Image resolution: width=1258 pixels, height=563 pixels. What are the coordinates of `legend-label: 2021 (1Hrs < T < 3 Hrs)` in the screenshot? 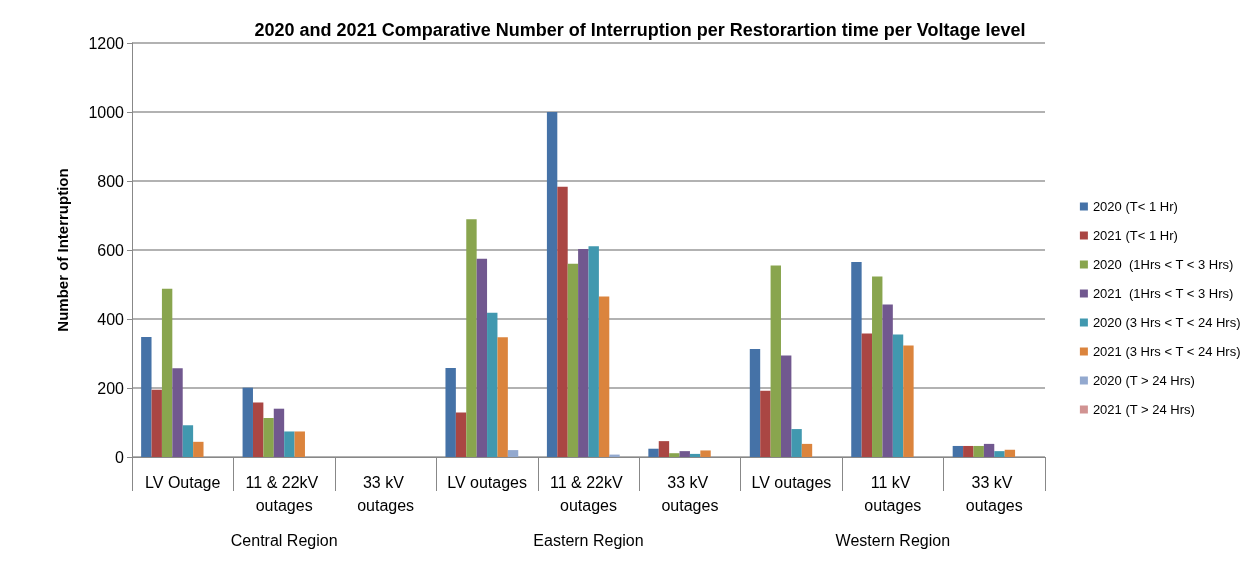 It's located at (1163, 293).